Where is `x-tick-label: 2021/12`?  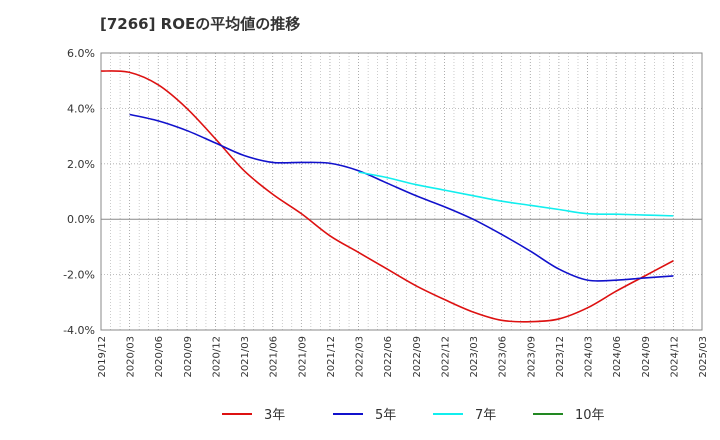 x-tick-label: 2021/12 is located at coordinates (331, 357).